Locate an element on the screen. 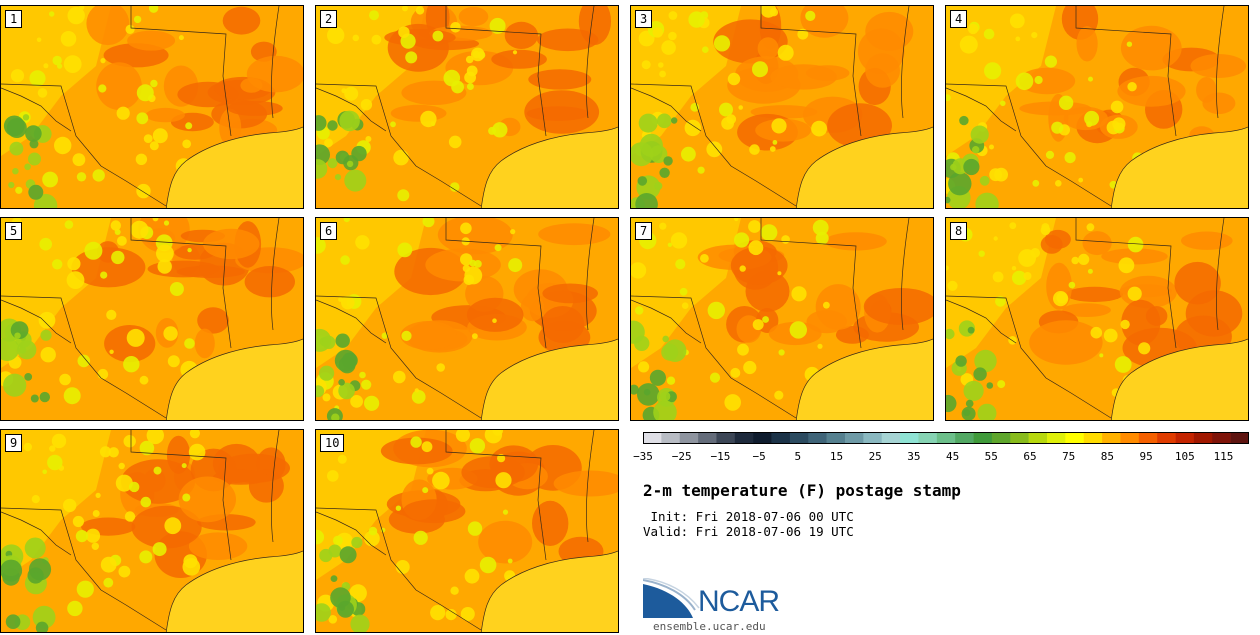 The width and height of the screenshot is (1260, 635). colorbar-tick-label: 15 is located at coordinates (836, 456).